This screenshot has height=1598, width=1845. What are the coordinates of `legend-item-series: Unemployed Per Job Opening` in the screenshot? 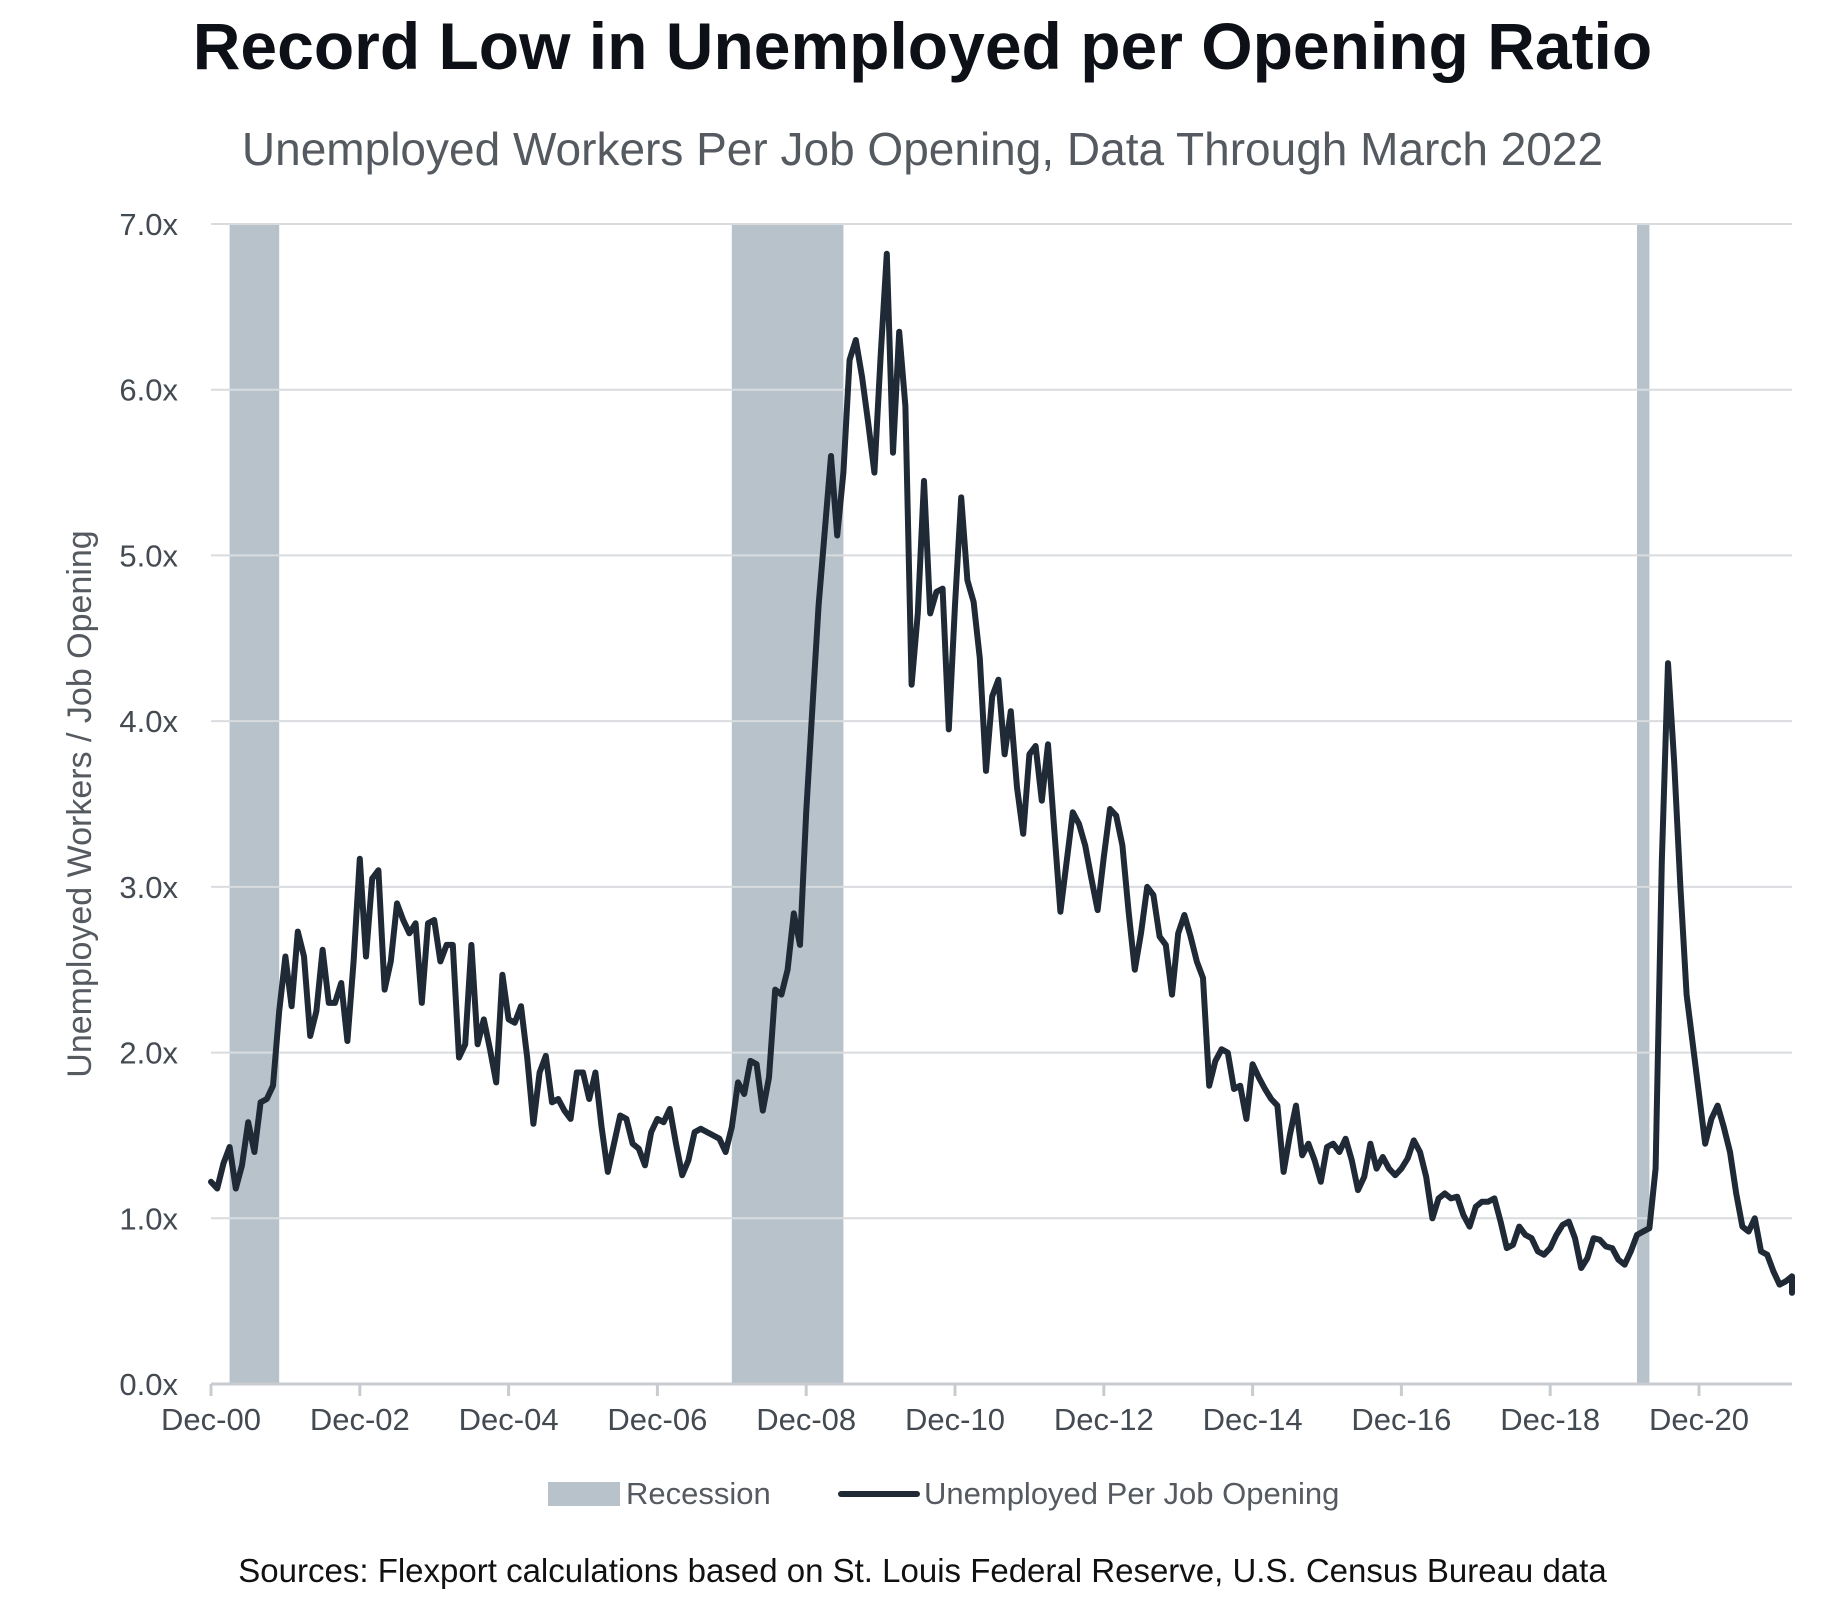 It's located at (1088, 1494).